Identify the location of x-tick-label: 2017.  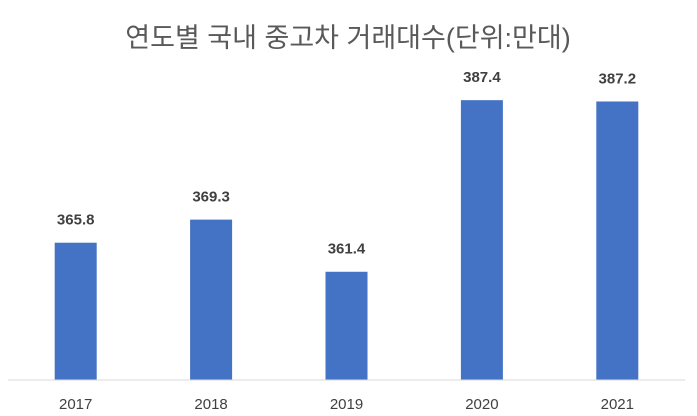
(75, 404).